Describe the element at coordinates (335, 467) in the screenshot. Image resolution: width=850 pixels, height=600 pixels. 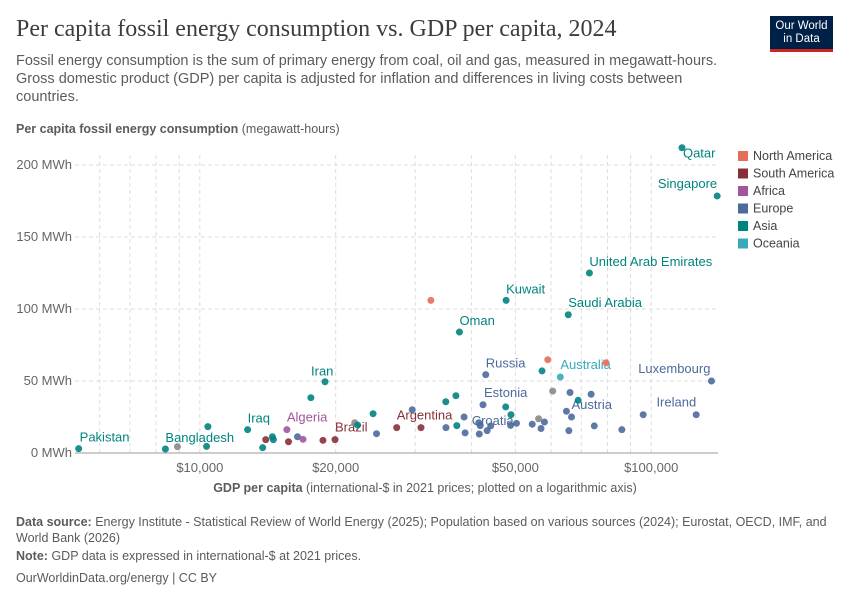
I see `x-tick-label: $20,000` at that location.